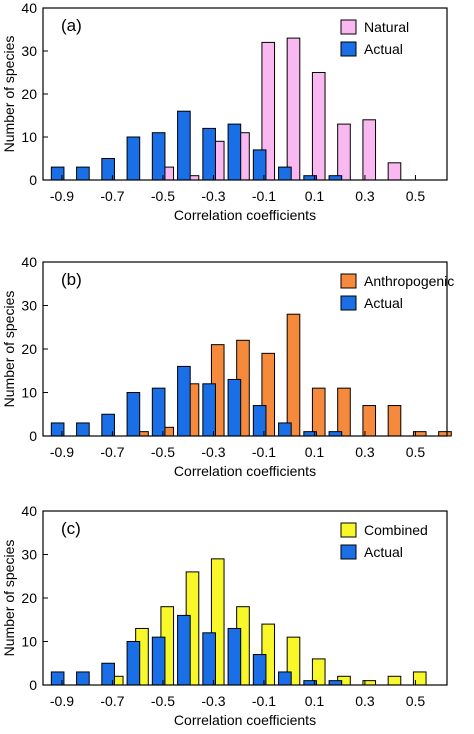 The image size is (474, 734). I want to click on legend-label-natural: Natural, so click(386, 27).